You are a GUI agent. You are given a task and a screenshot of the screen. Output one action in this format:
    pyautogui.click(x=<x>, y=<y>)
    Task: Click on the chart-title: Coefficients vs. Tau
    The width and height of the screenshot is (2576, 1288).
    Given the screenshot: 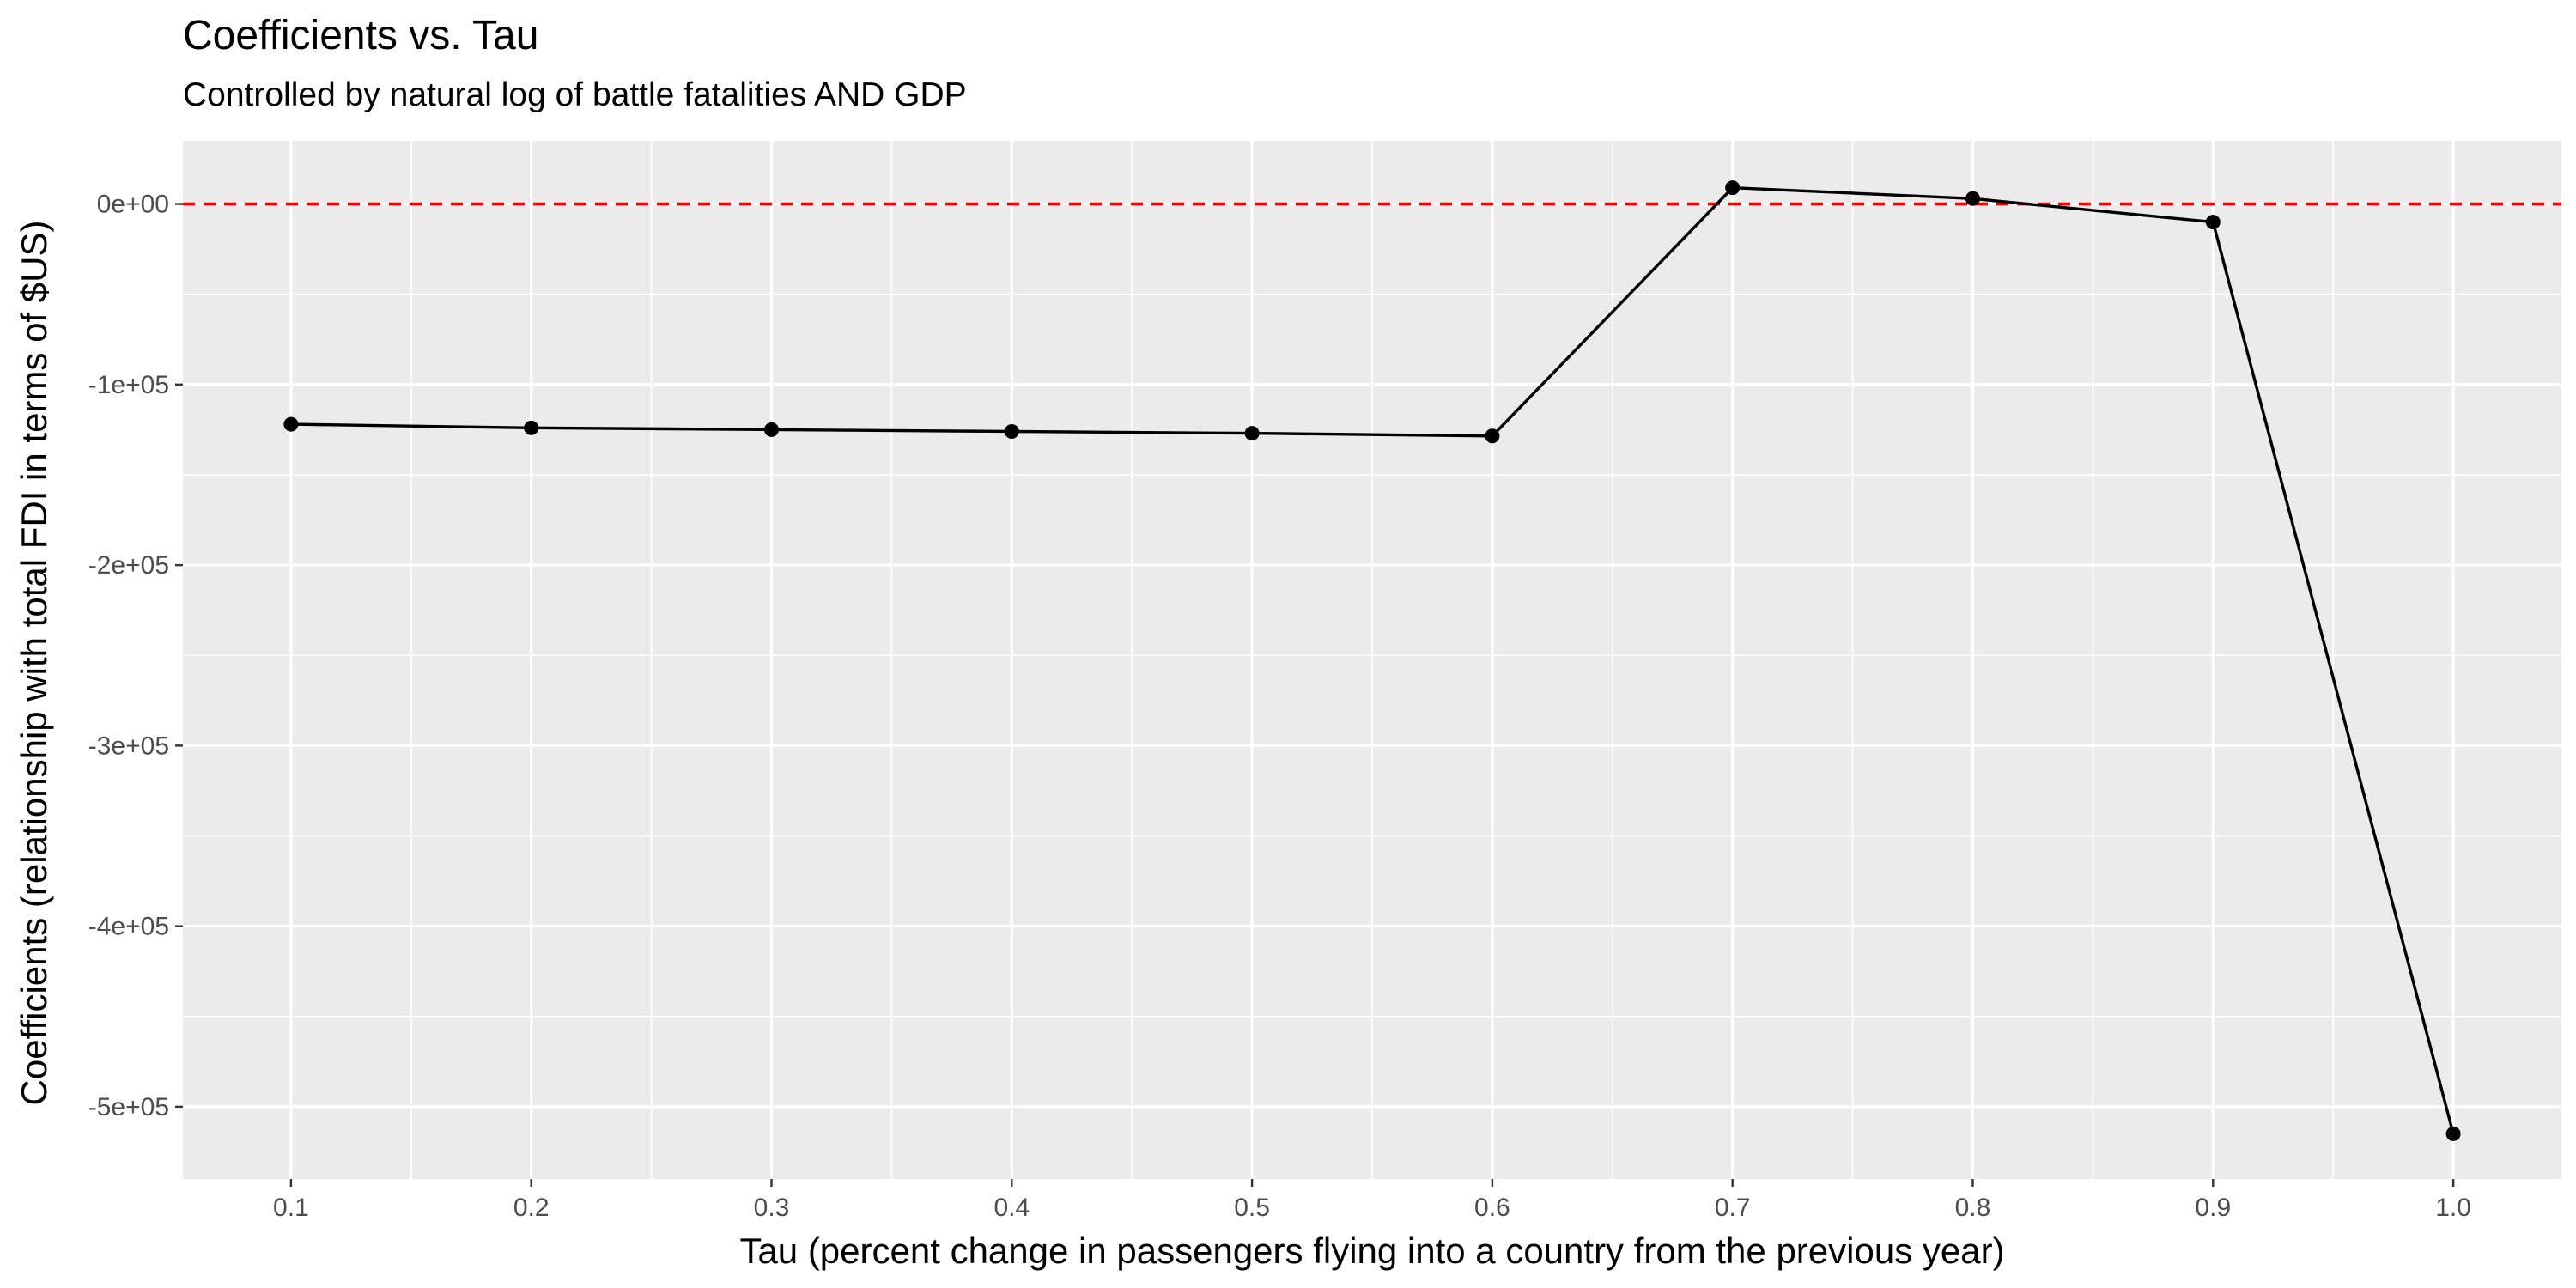 What is the action you would take?
    pyautogui.click(x=361, y=36)
    